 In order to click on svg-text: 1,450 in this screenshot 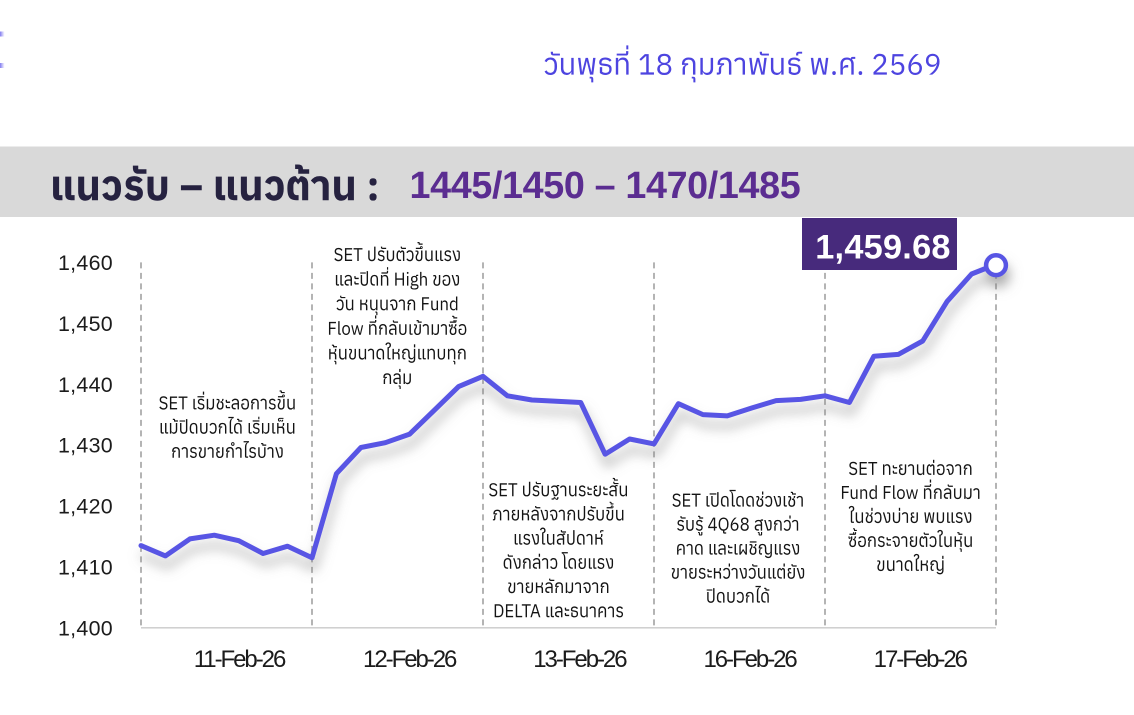, I will do `click(85, 324)`.